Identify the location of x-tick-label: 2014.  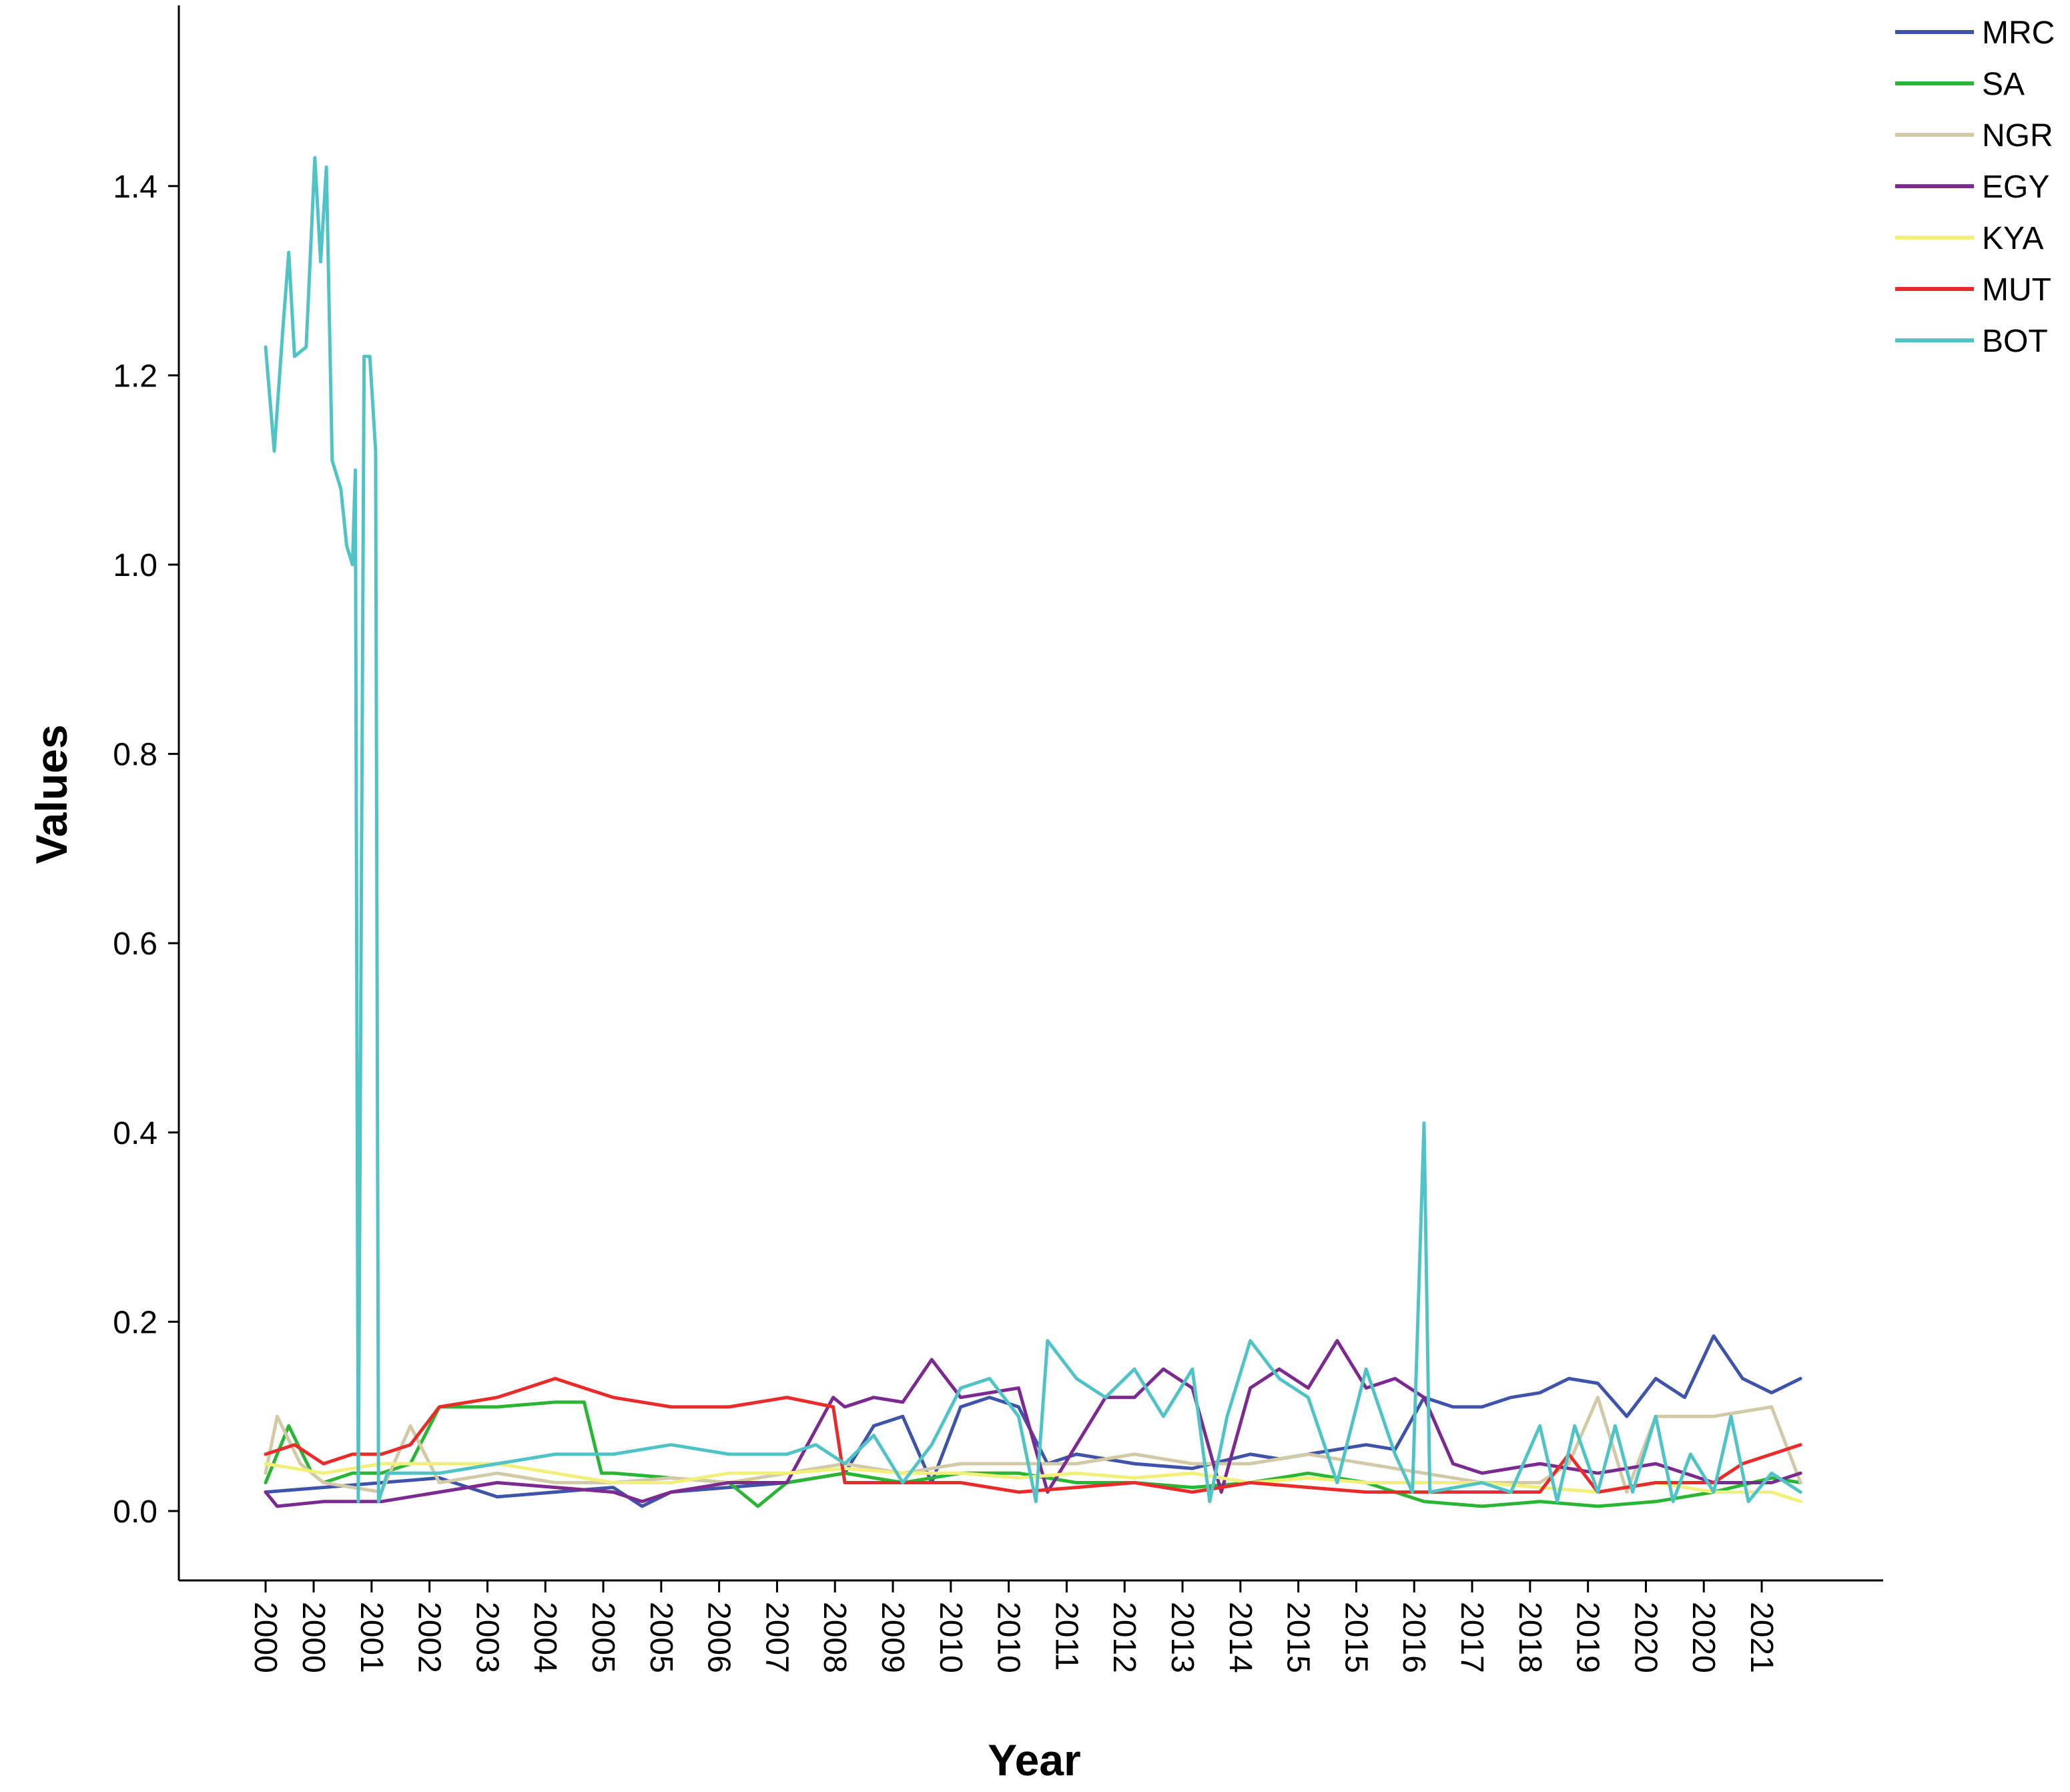
(1241, 1637).